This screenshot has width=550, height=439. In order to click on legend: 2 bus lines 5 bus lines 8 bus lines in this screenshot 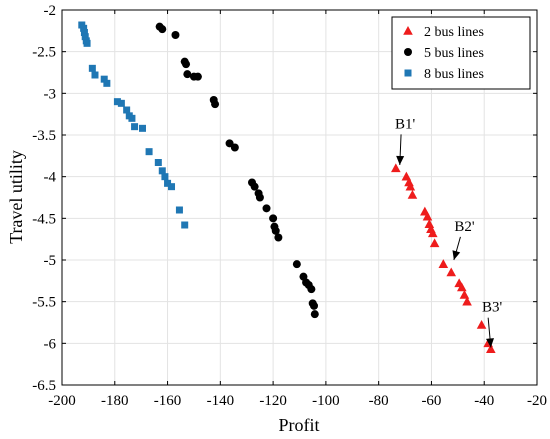, I will do `click(461, 53)`.